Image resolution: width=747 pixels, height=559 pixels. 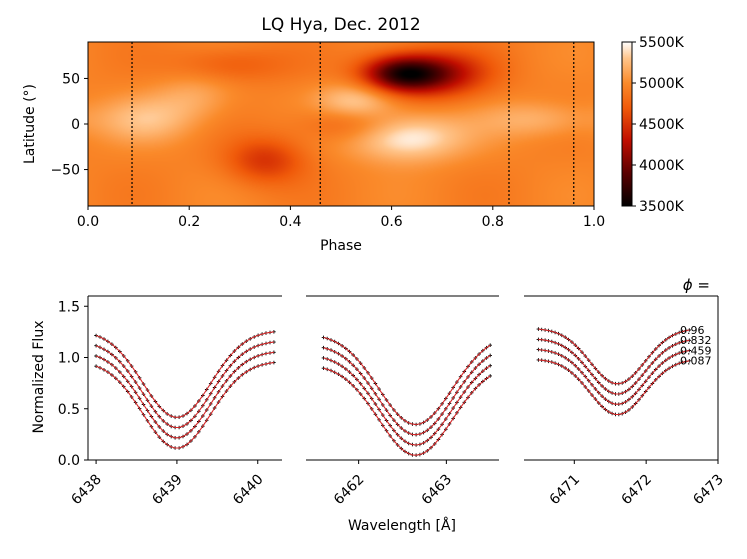 I want to click on phase-header: ϕ =, so click(x=696, y=285).